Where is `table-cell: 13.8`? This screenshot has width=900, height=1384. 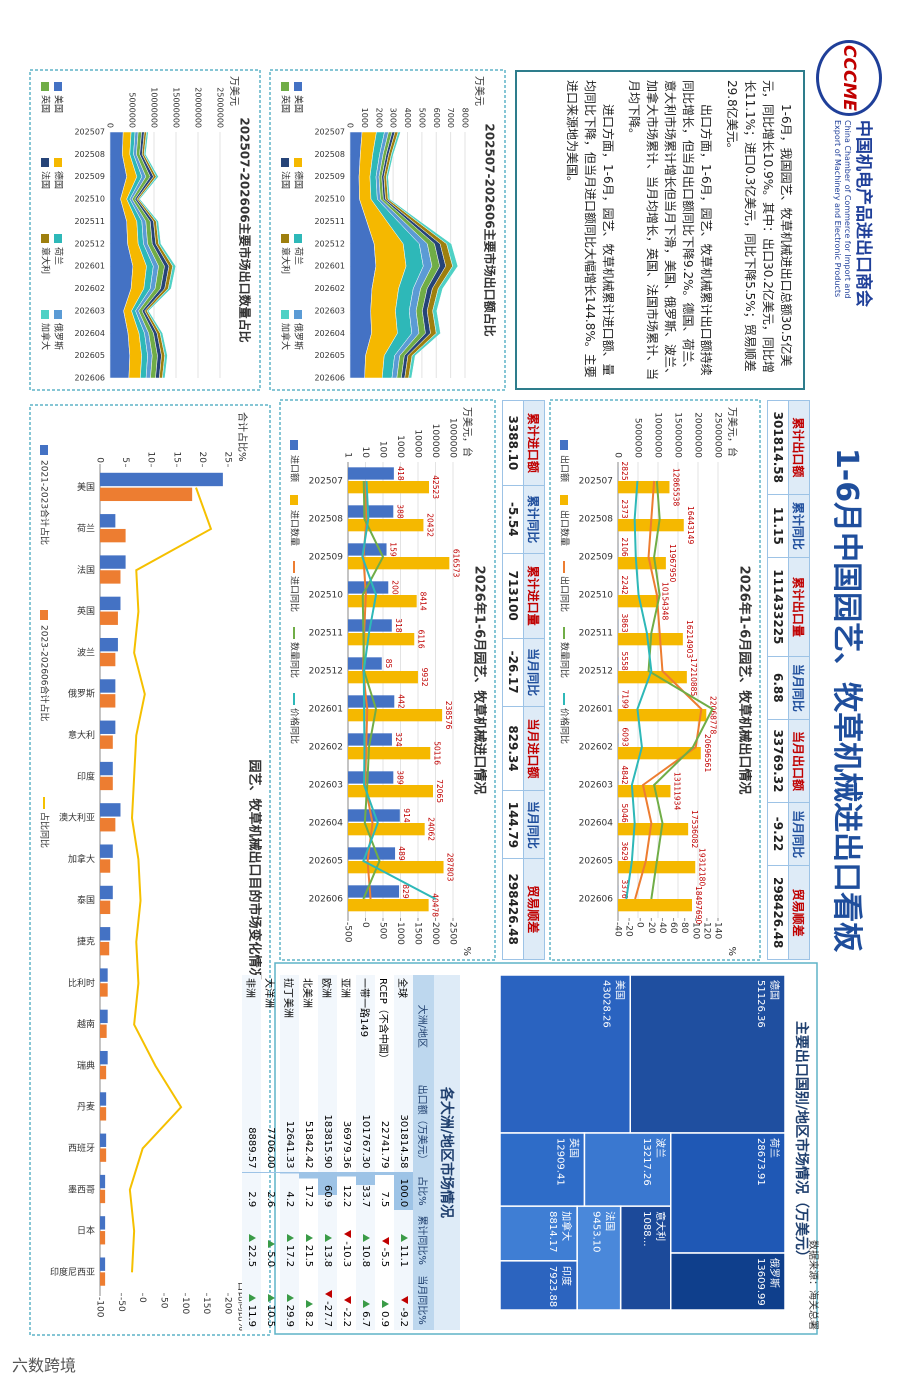 table-cell: 13.8 is located at coordinates (327, 1240).